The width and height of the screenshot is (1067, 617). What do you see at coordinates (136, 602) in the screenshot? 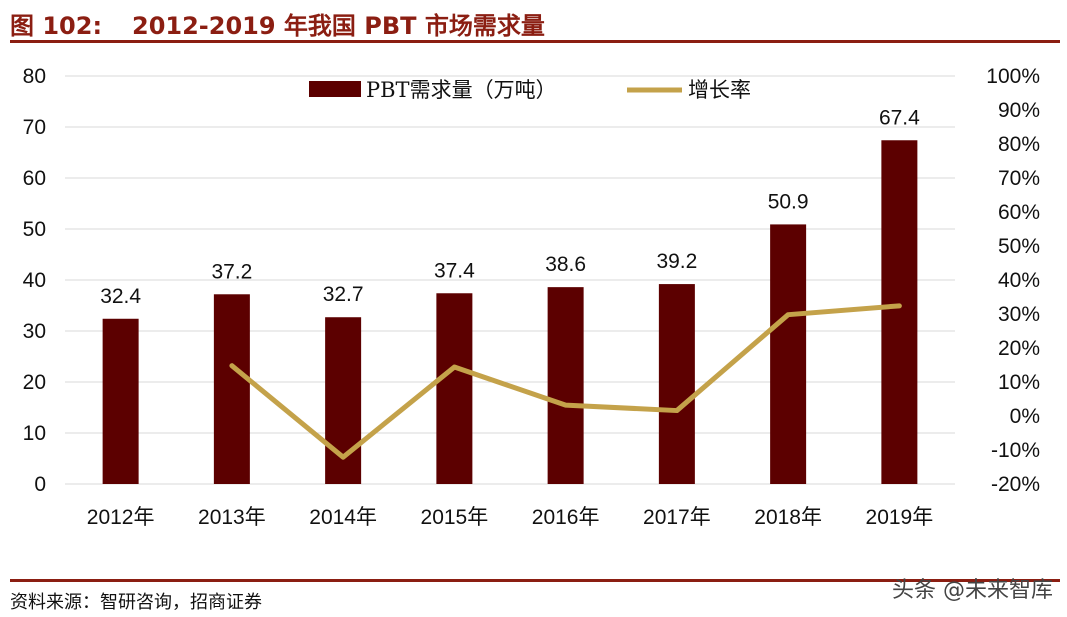
I see `source-note: 资料来源：智研咨询，招商证券` at bounding box center [136, 602].